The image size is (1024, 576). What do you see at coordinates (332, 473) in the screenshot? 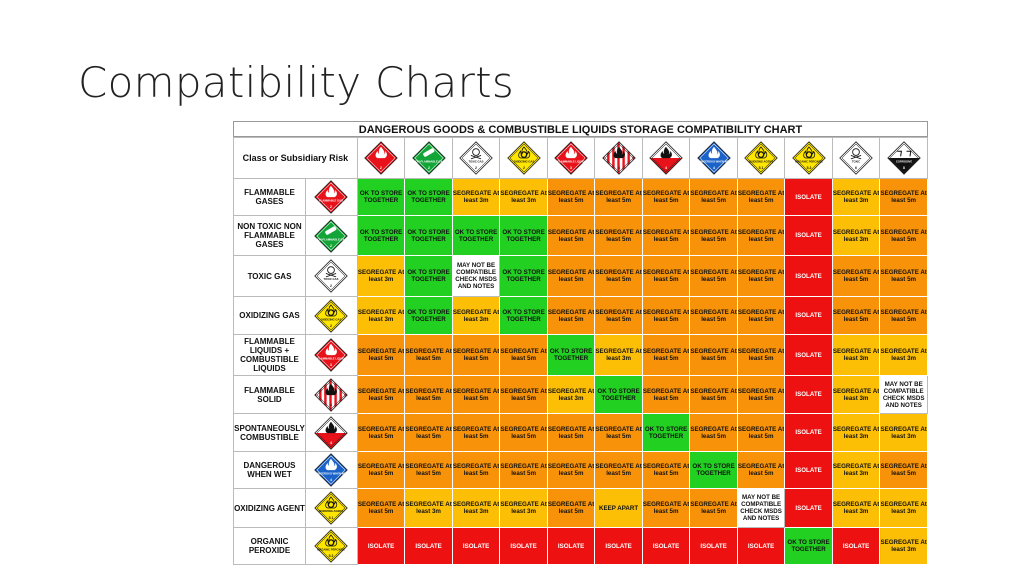
I see `sign-text: DANGEROUS WHEN WET` at bounding box center [332, 473].